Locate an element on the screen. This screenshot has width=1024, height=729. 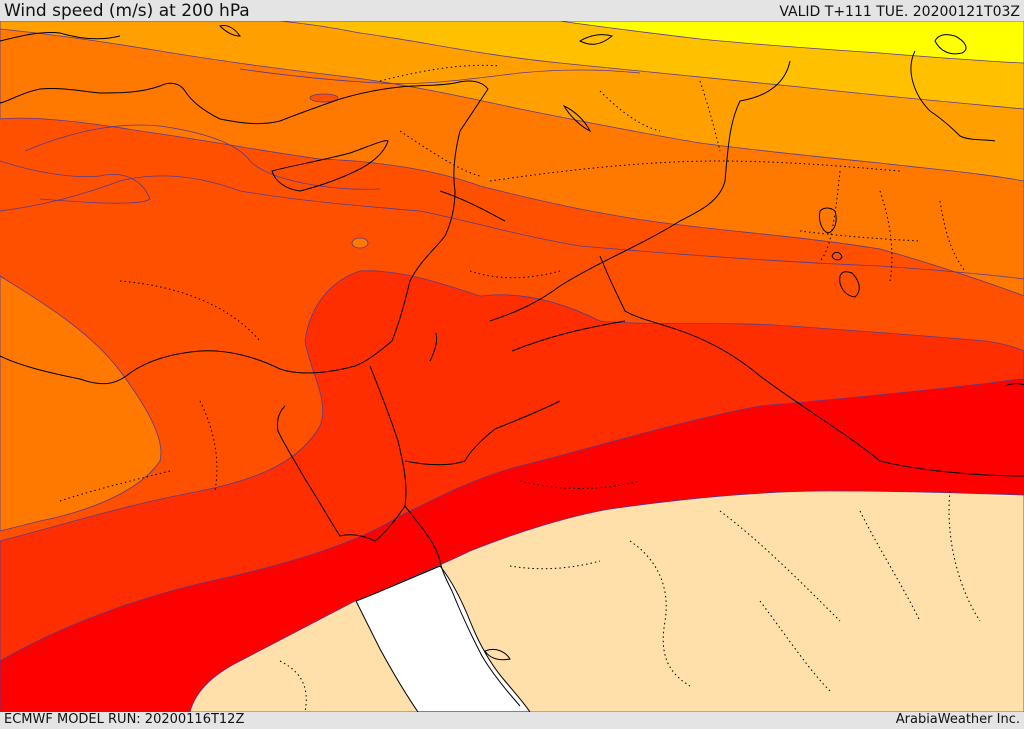
band-yellow is located at coordinates (791, 42).